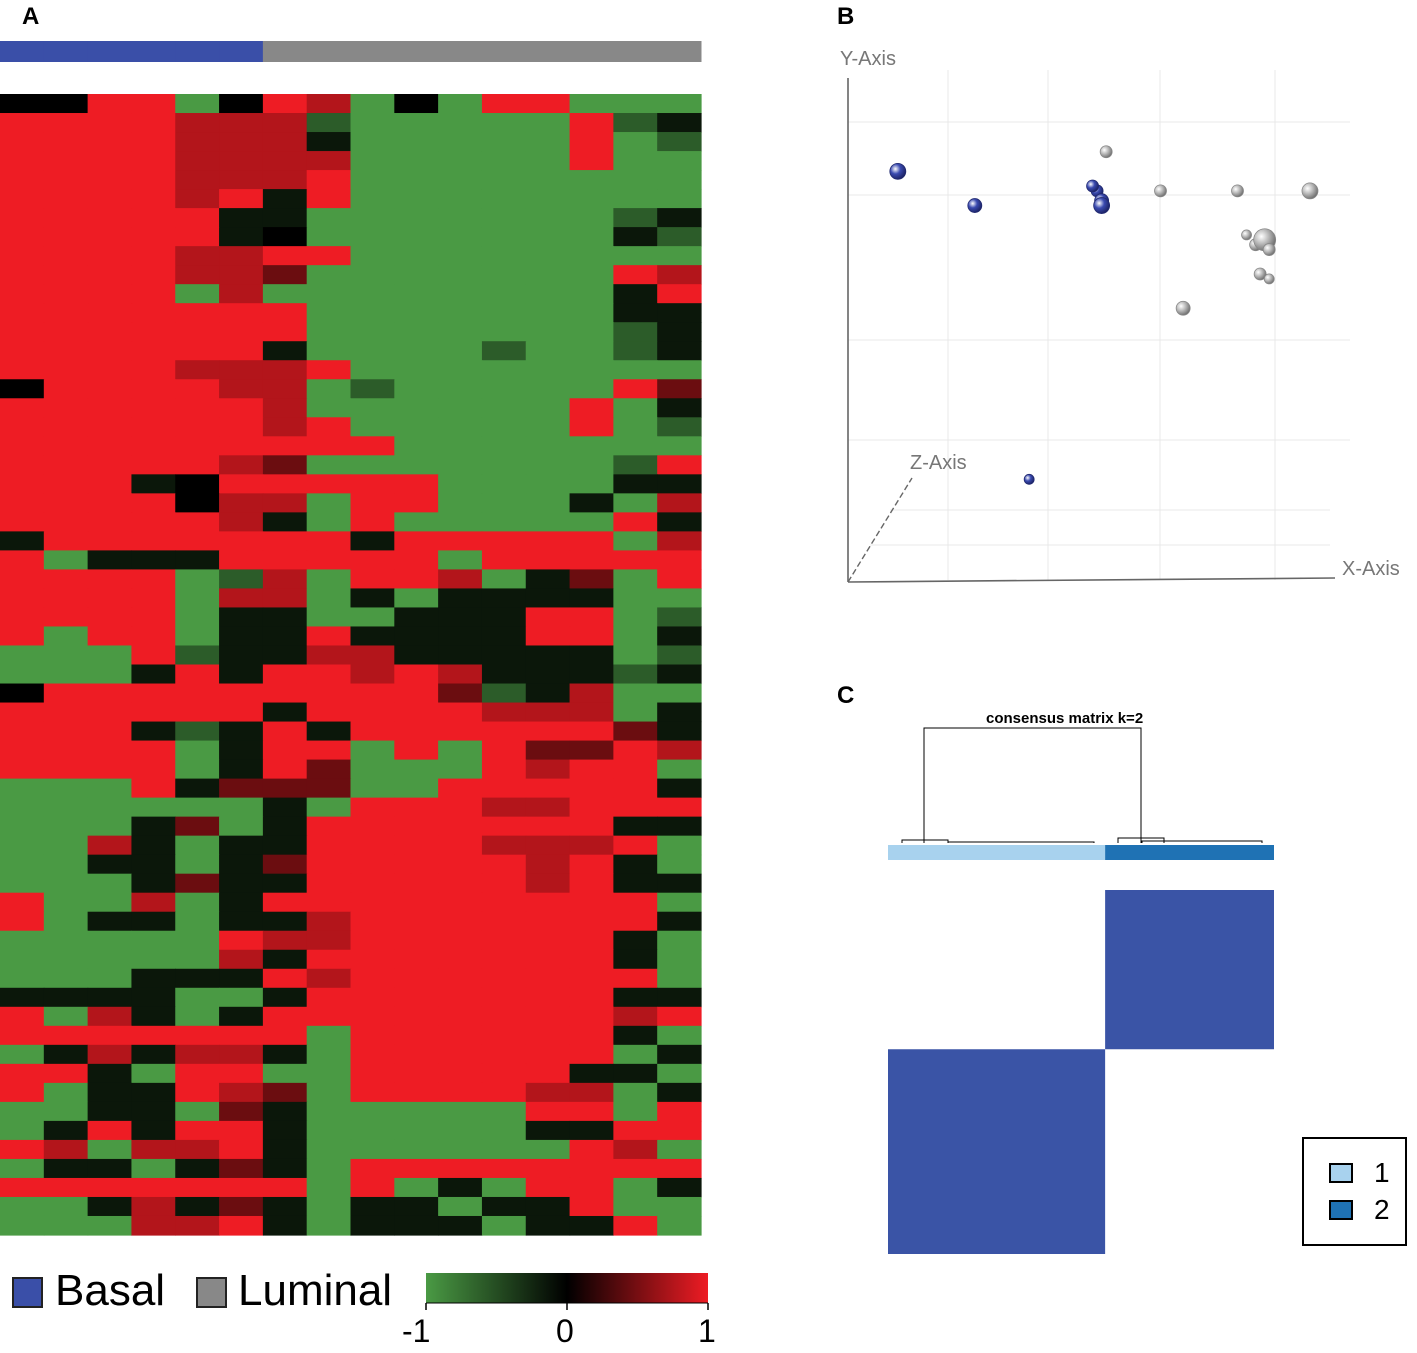  I want to click on scatter-point-basal, so click(1029, 479).